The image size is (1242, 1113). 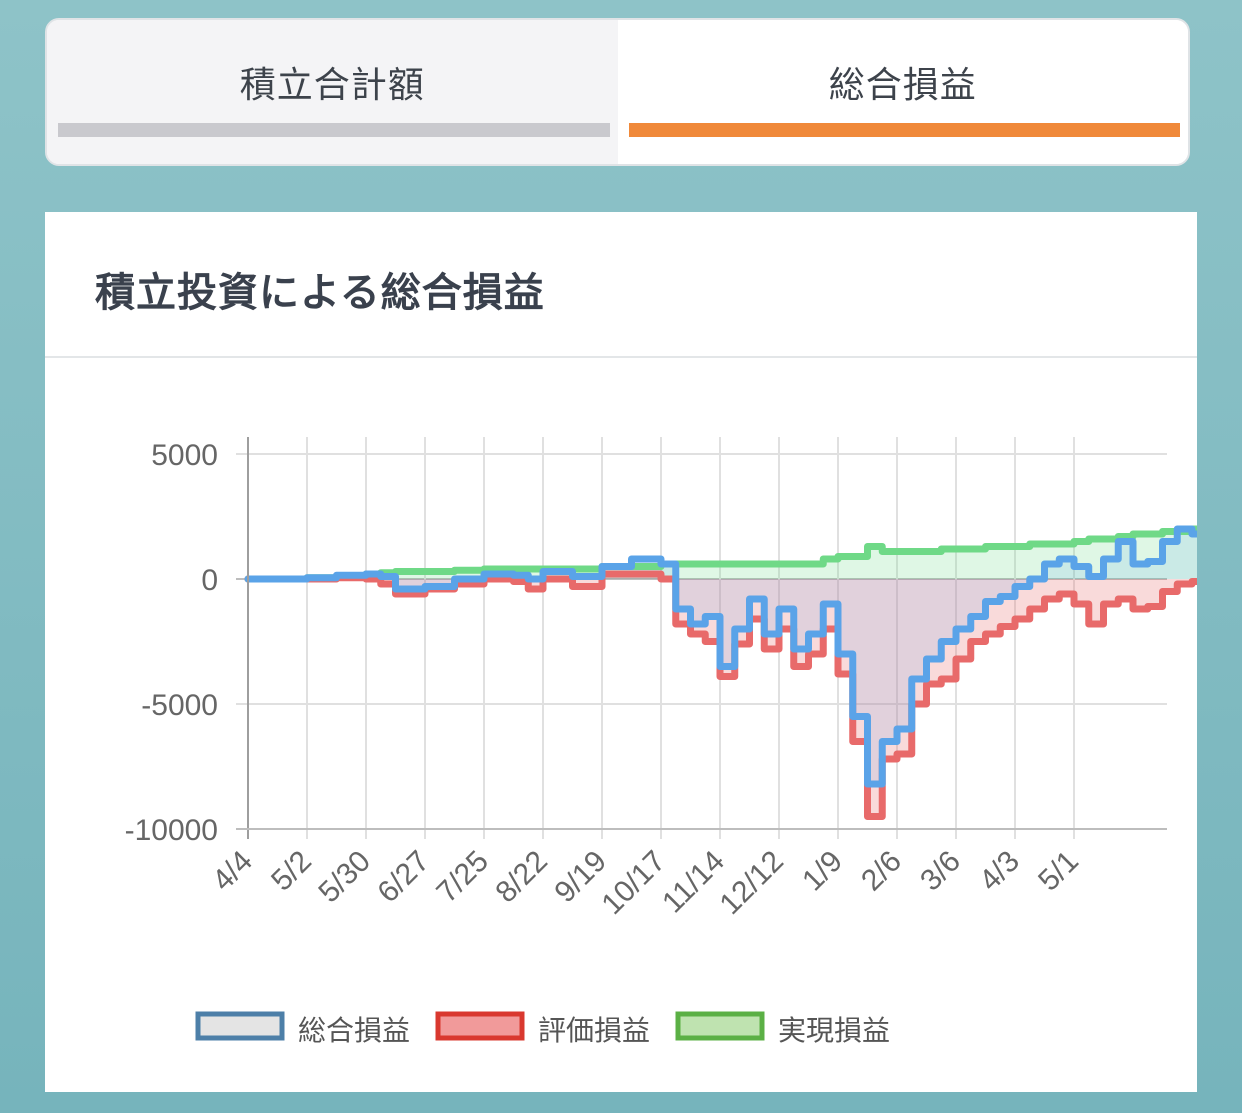 I want to click on x-tick-label: 1/9, so click(x=822, y=871).